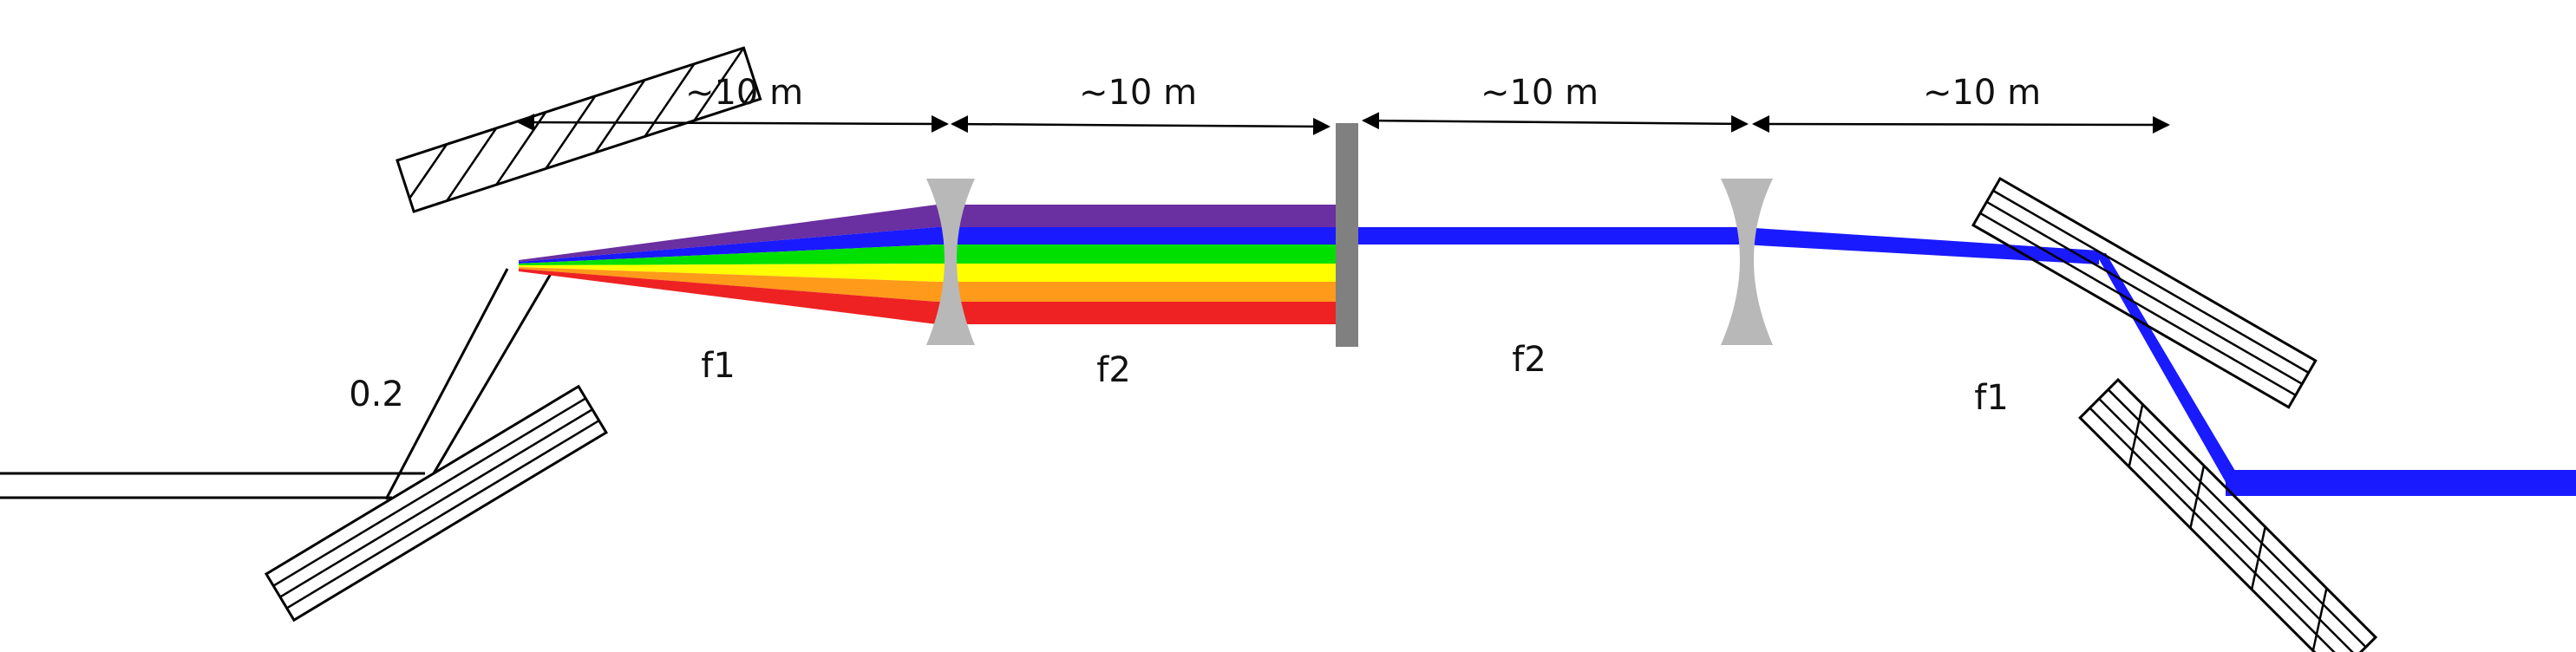 This screenshot has width=2576, height=652. Describe the element at coordinates (1136, 216) in the screenshot. I see `band-violet` at that location.